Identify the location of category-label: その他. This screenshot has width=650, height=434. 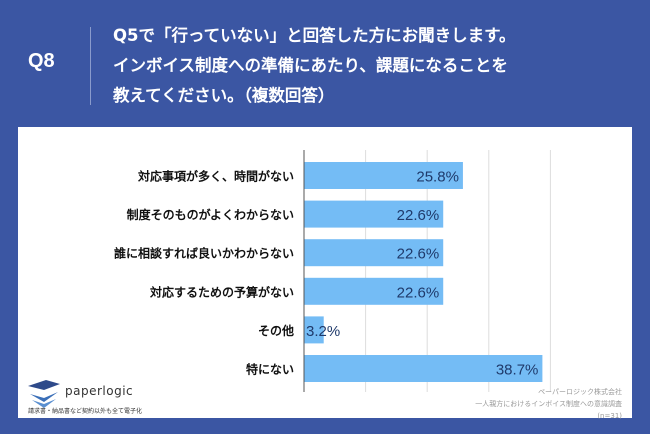
(276, 330).